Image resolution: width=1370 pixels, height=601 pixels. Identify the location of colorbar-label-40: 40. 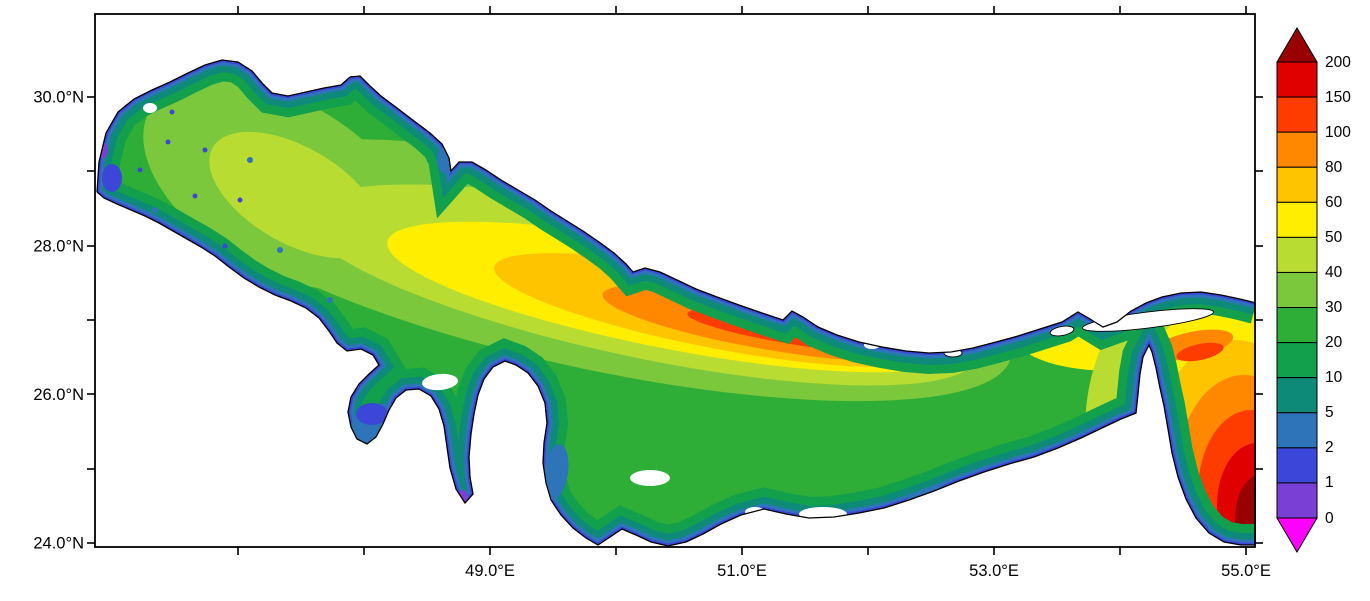
(1334, 272).